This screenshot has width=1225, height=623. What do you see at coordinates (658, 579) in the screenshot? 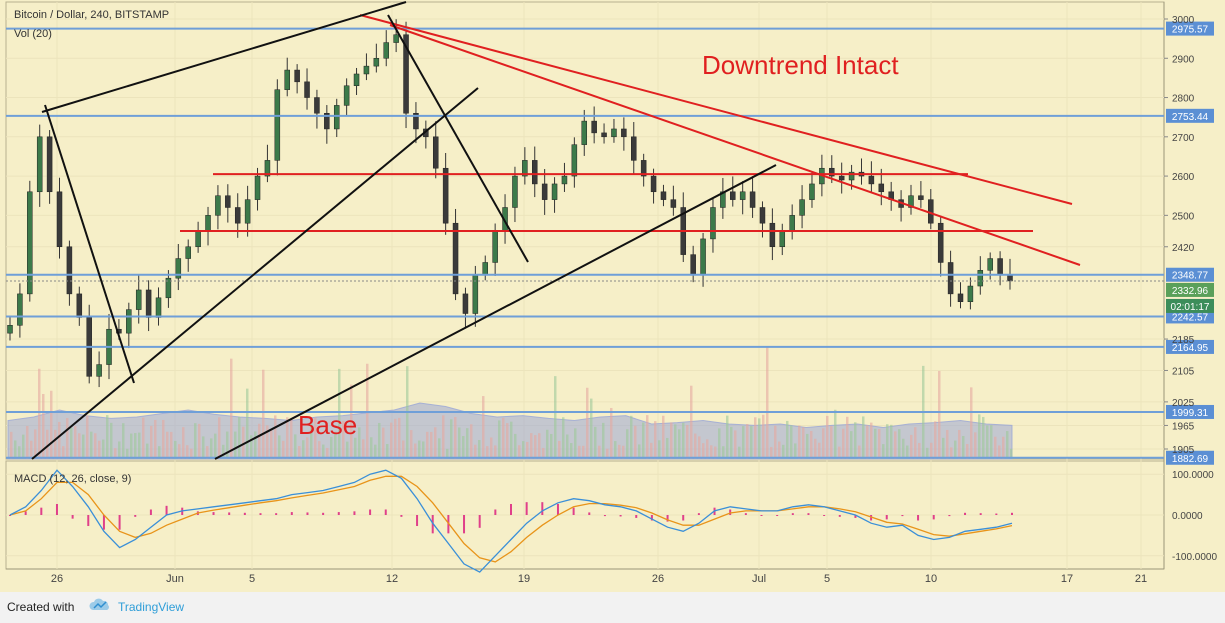
I see `time-tick-label: 26` at bounding box center [658, 579].